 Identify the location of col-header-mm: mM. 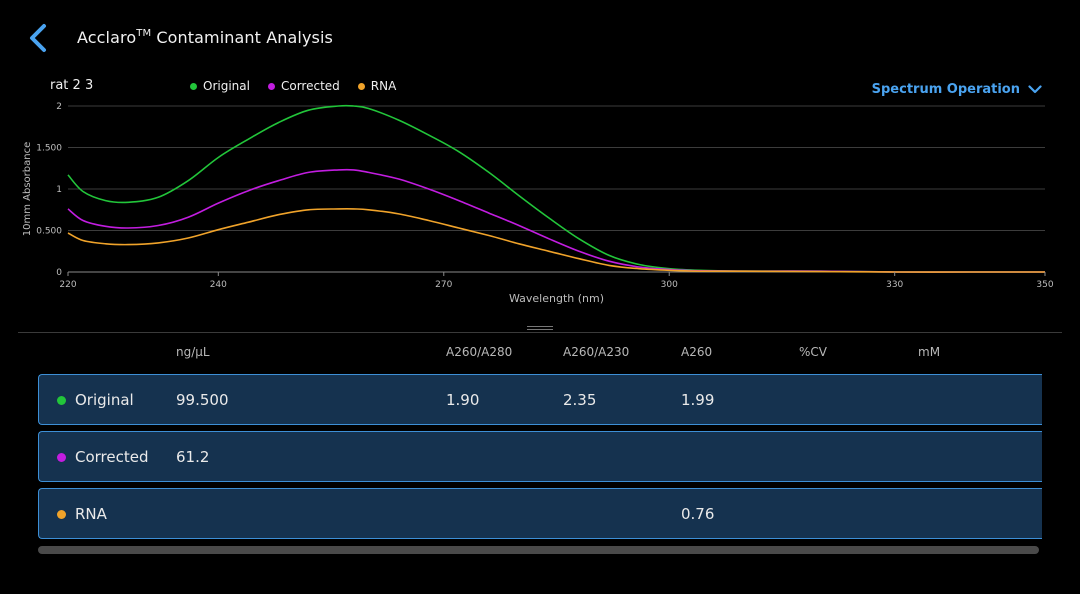
(929, 352).